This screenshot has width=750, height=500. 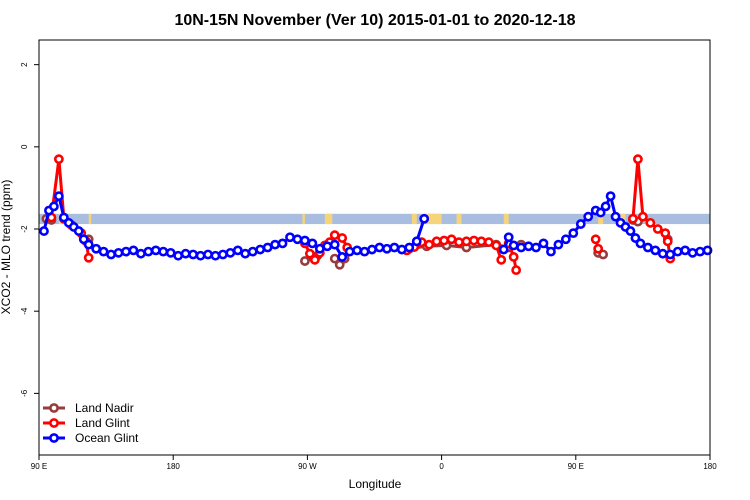 I want to click on y-axis-label: XCO2 - MLO trend (ppm), so click(x=6, y=247).